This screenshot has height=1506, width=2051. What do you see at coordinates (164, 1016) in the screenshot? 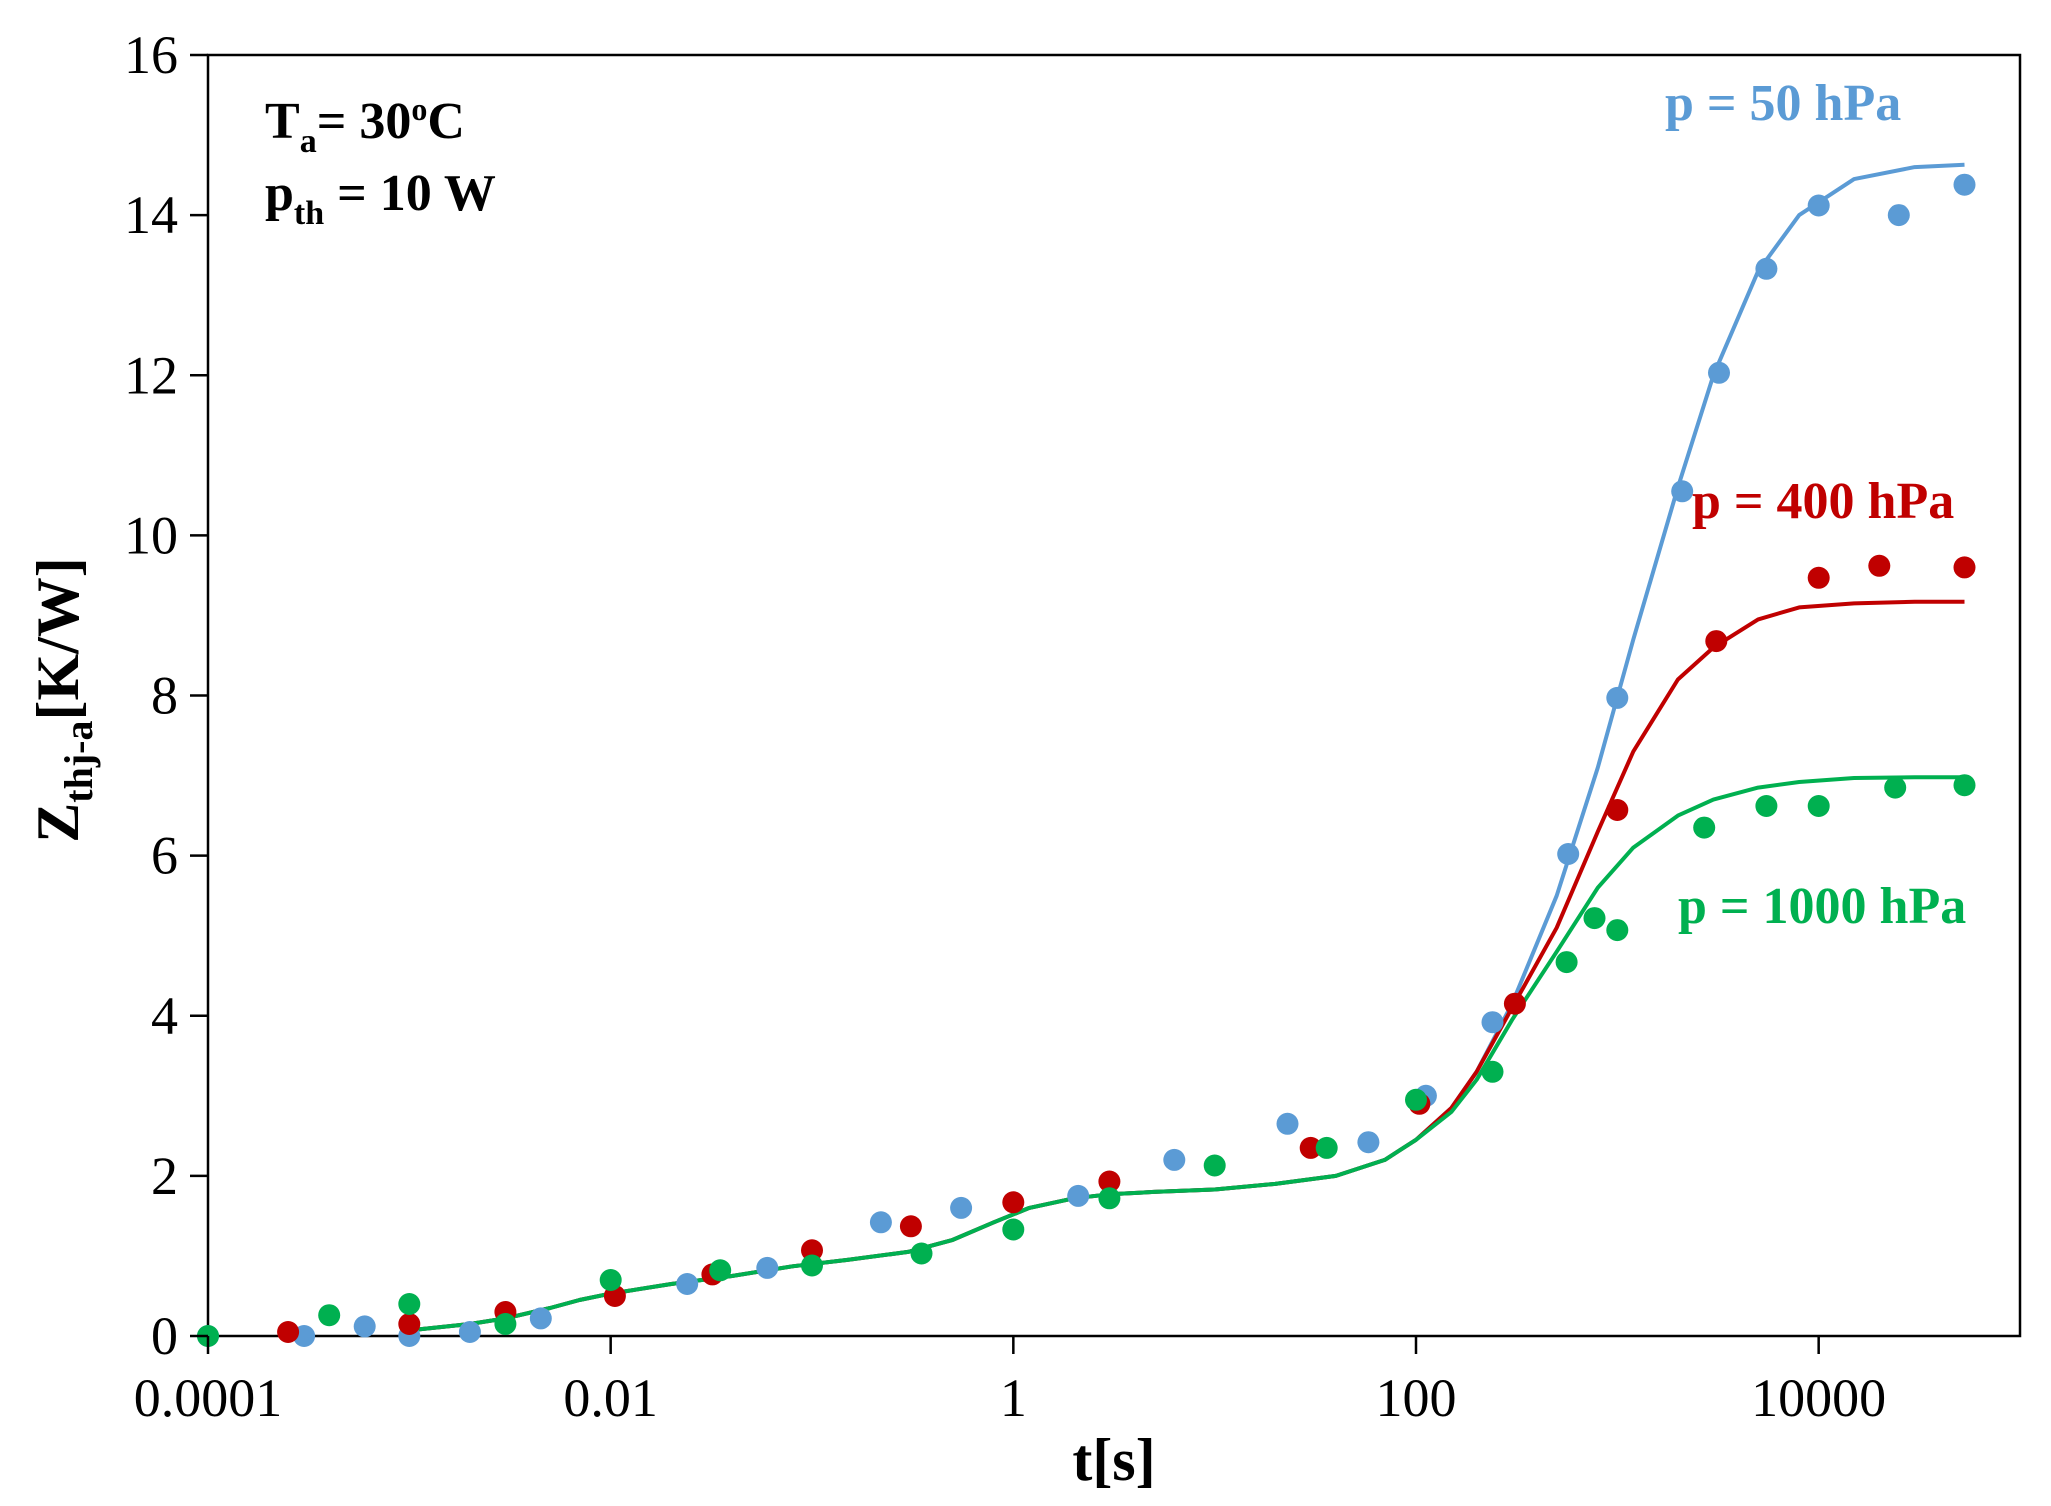
I see `y-tick-label: 4` at bounding box center [164, 1016].